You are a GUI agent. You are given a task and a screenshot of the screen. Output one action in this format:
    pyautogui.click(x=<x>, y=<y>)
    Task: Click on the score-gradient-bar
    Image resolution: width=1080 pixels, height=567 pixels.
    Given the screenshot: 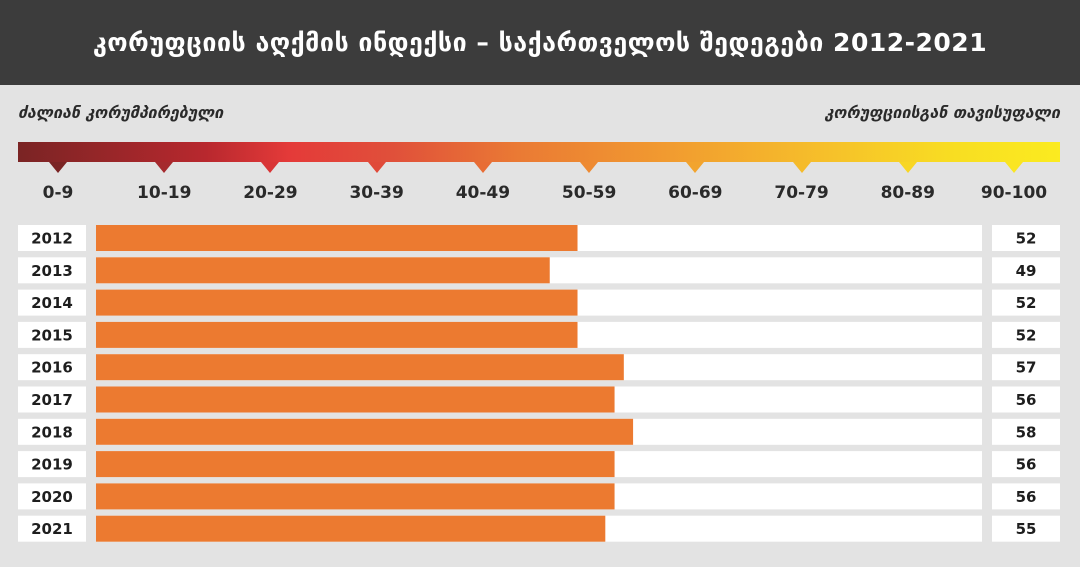 What is the action you would take?
    pyautogui.click(x=539, y=152)
    